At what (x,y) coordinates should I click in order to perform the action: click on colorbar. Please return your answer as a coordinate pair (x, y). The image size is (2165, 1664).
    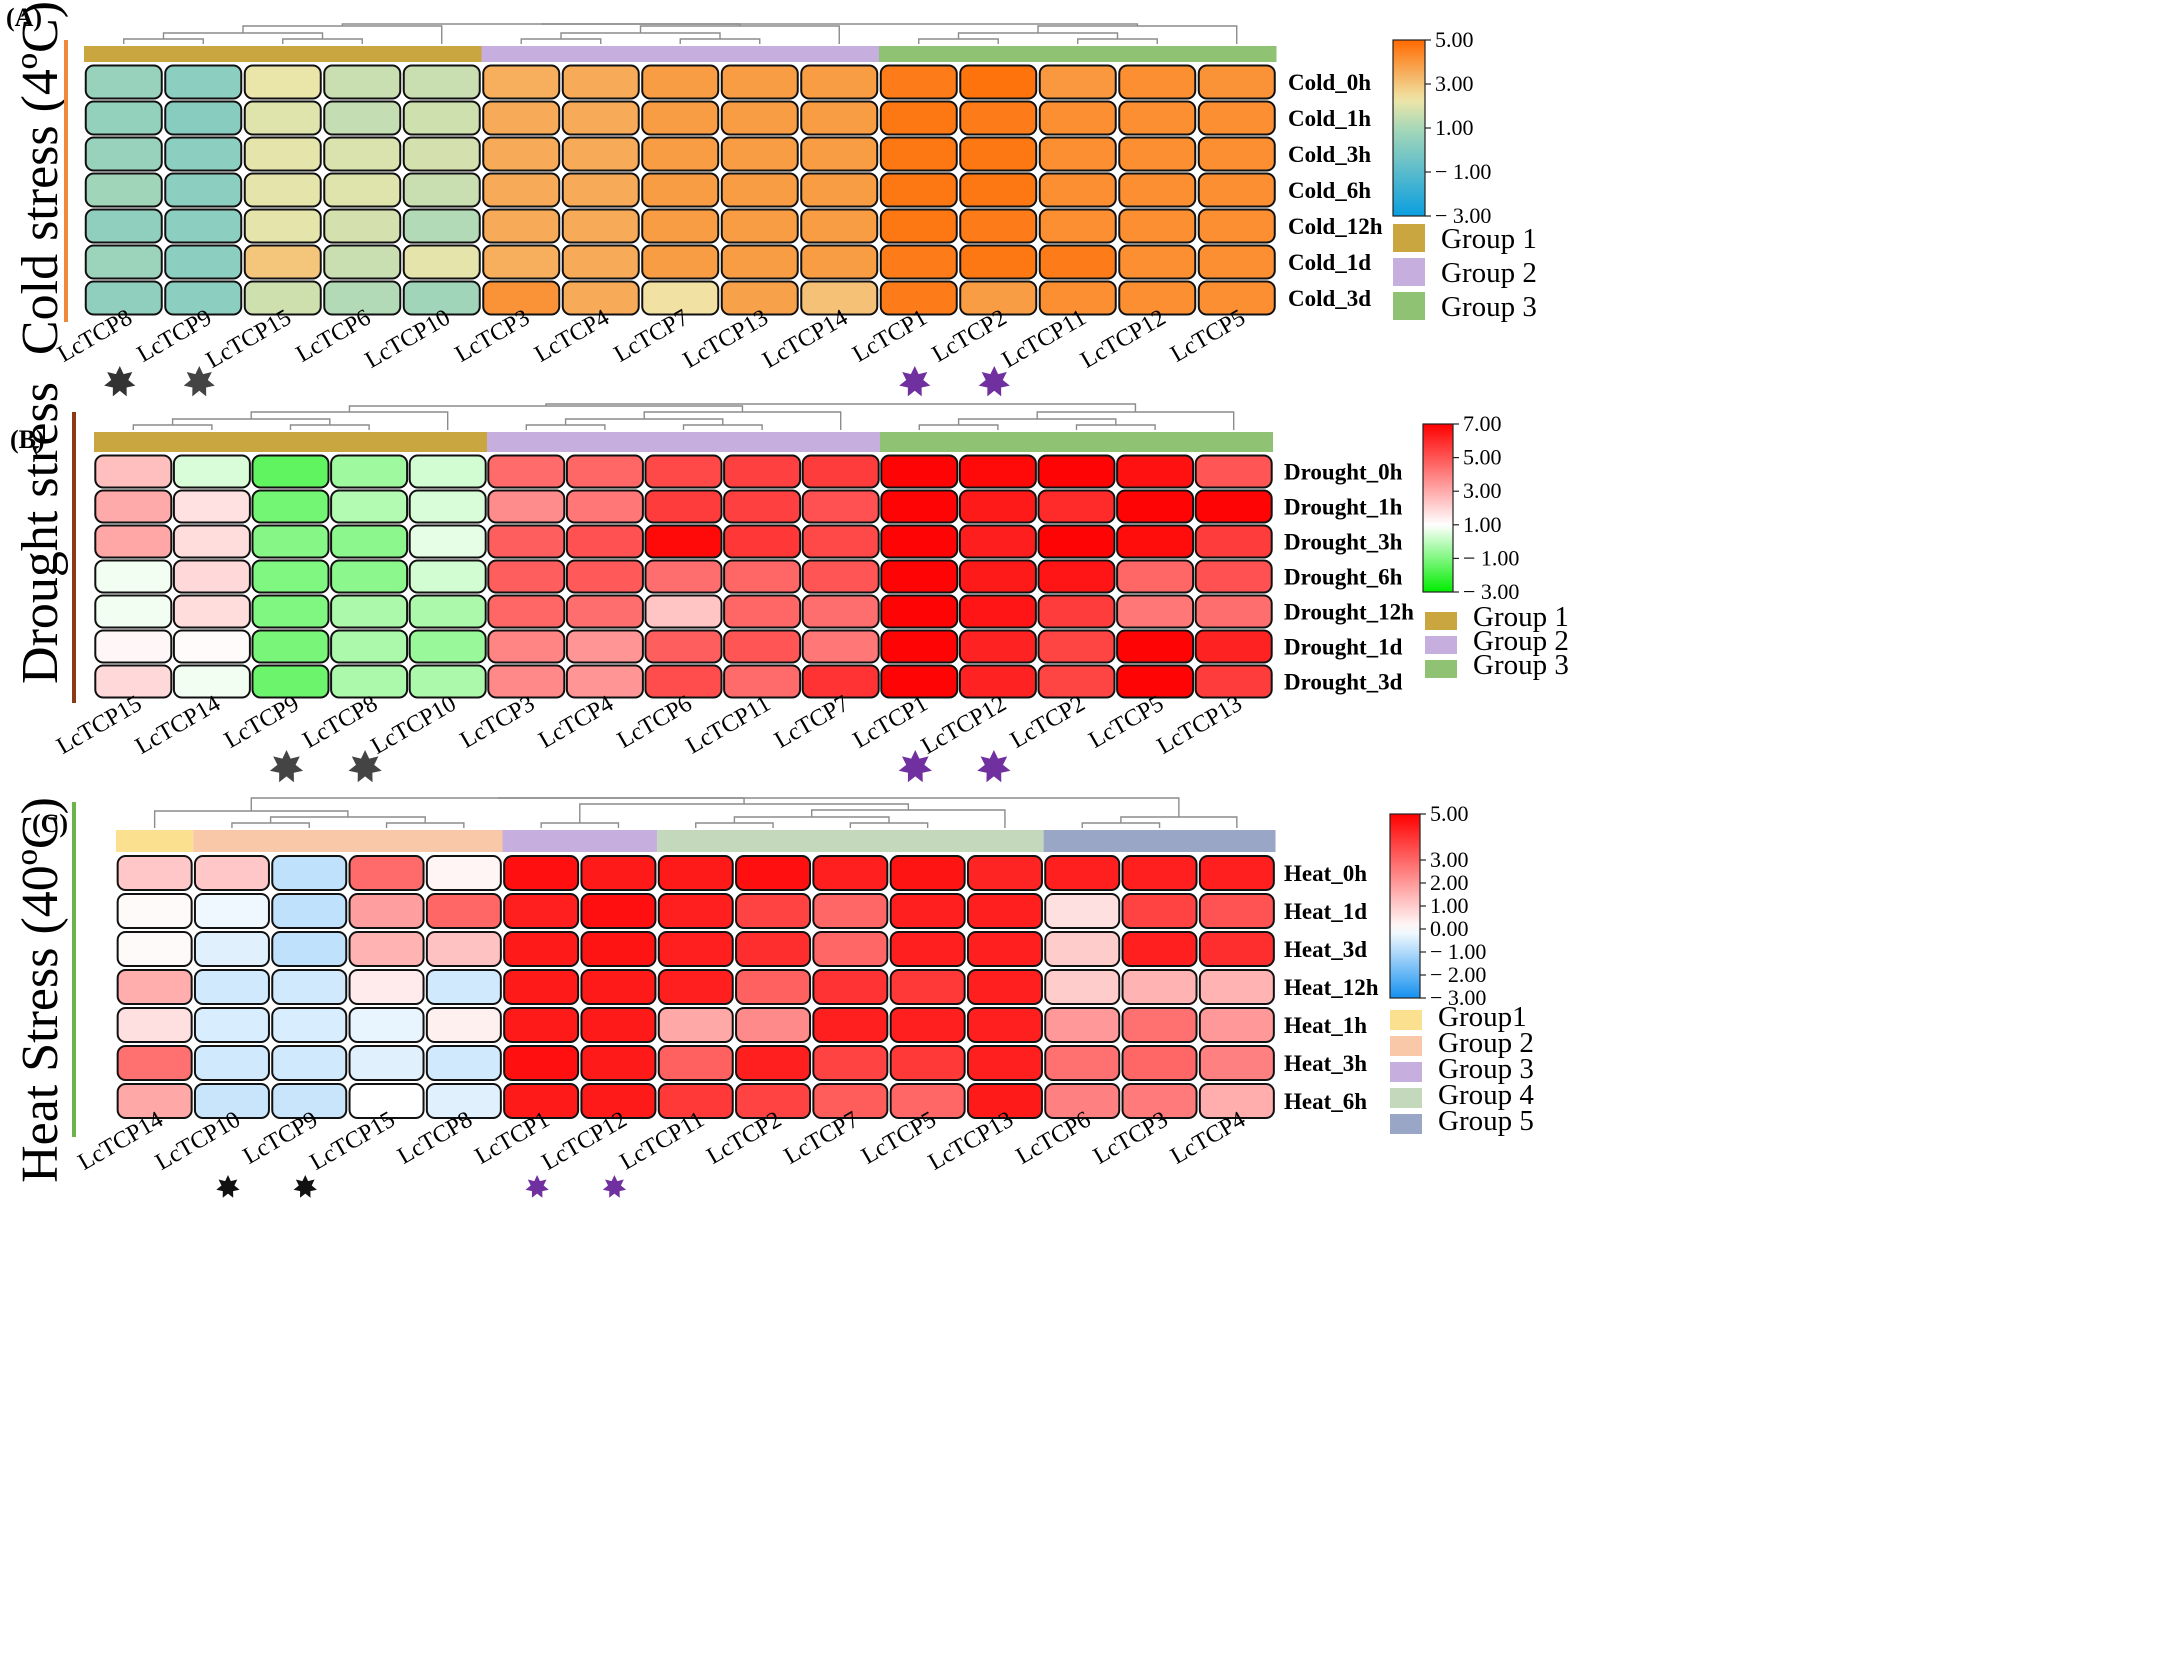
    Looking at the image, I should click on (1409, 128).